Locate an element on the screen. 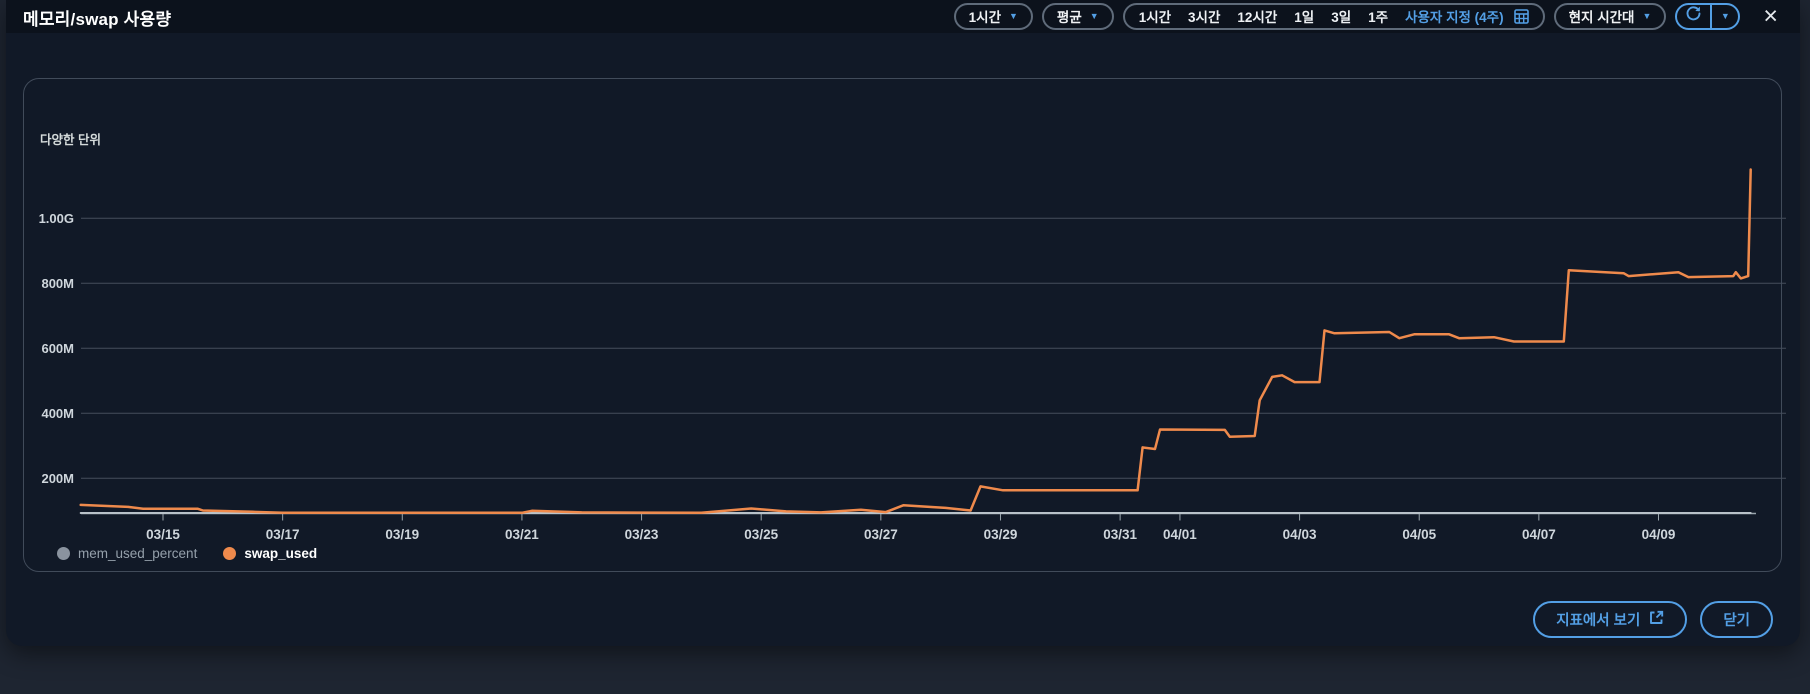  refresh-split-button: ▼ is located at coordinates (1708, 16).